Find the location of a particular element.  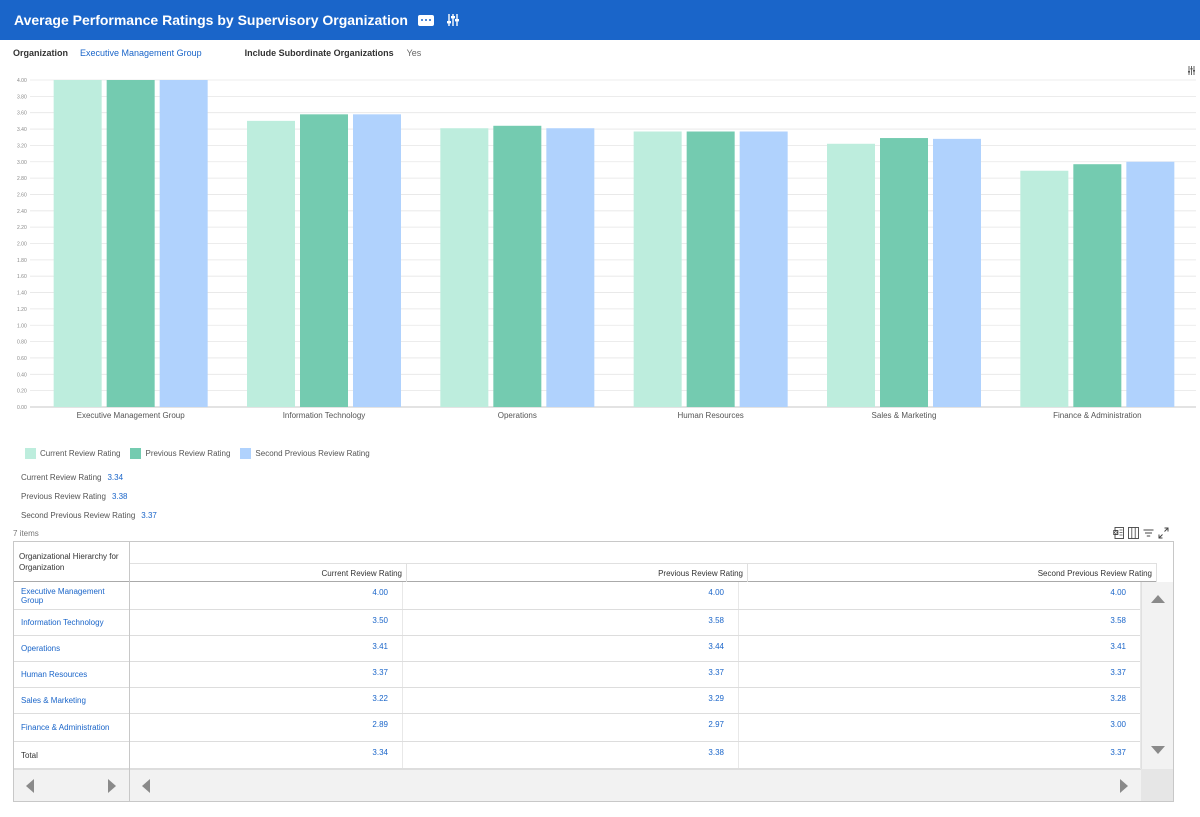

y-tick-label: 0.20 is located at coordinates (22, 392).